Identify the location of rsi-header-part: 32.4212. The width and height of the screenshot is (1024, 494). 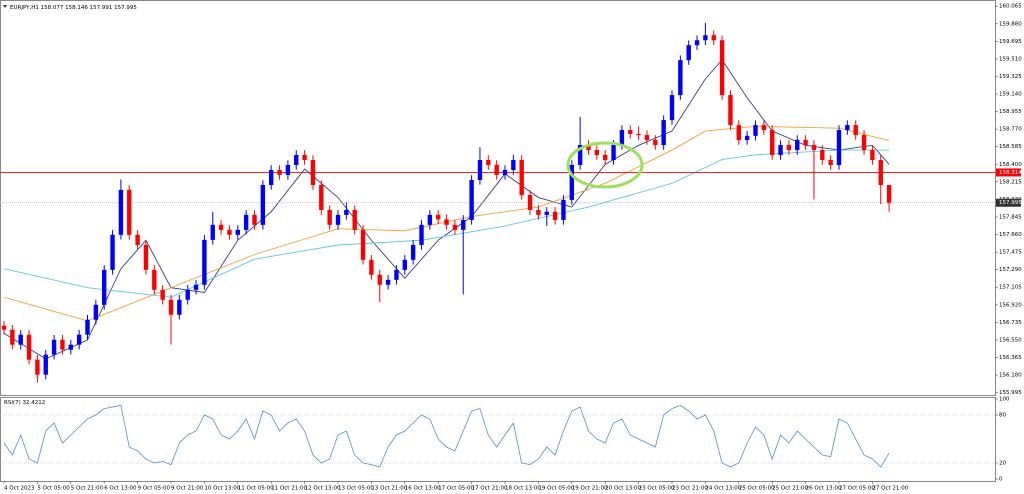
(33, 403).